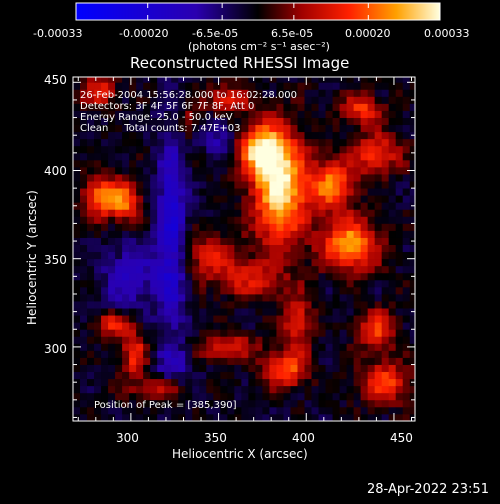  I want to click on annotation-energy: Energy Range: 25.0 - 50.0 keV, so click(156, 117).